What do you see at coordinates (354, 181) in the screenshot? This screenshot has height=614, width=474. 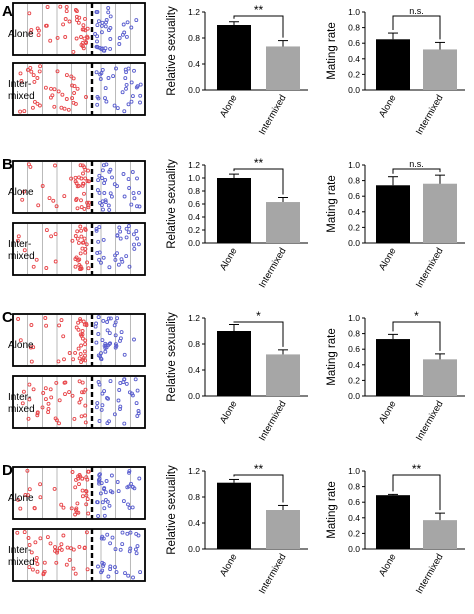 I see `y-tick-label: 0.8` at bounding box center [354, 181].